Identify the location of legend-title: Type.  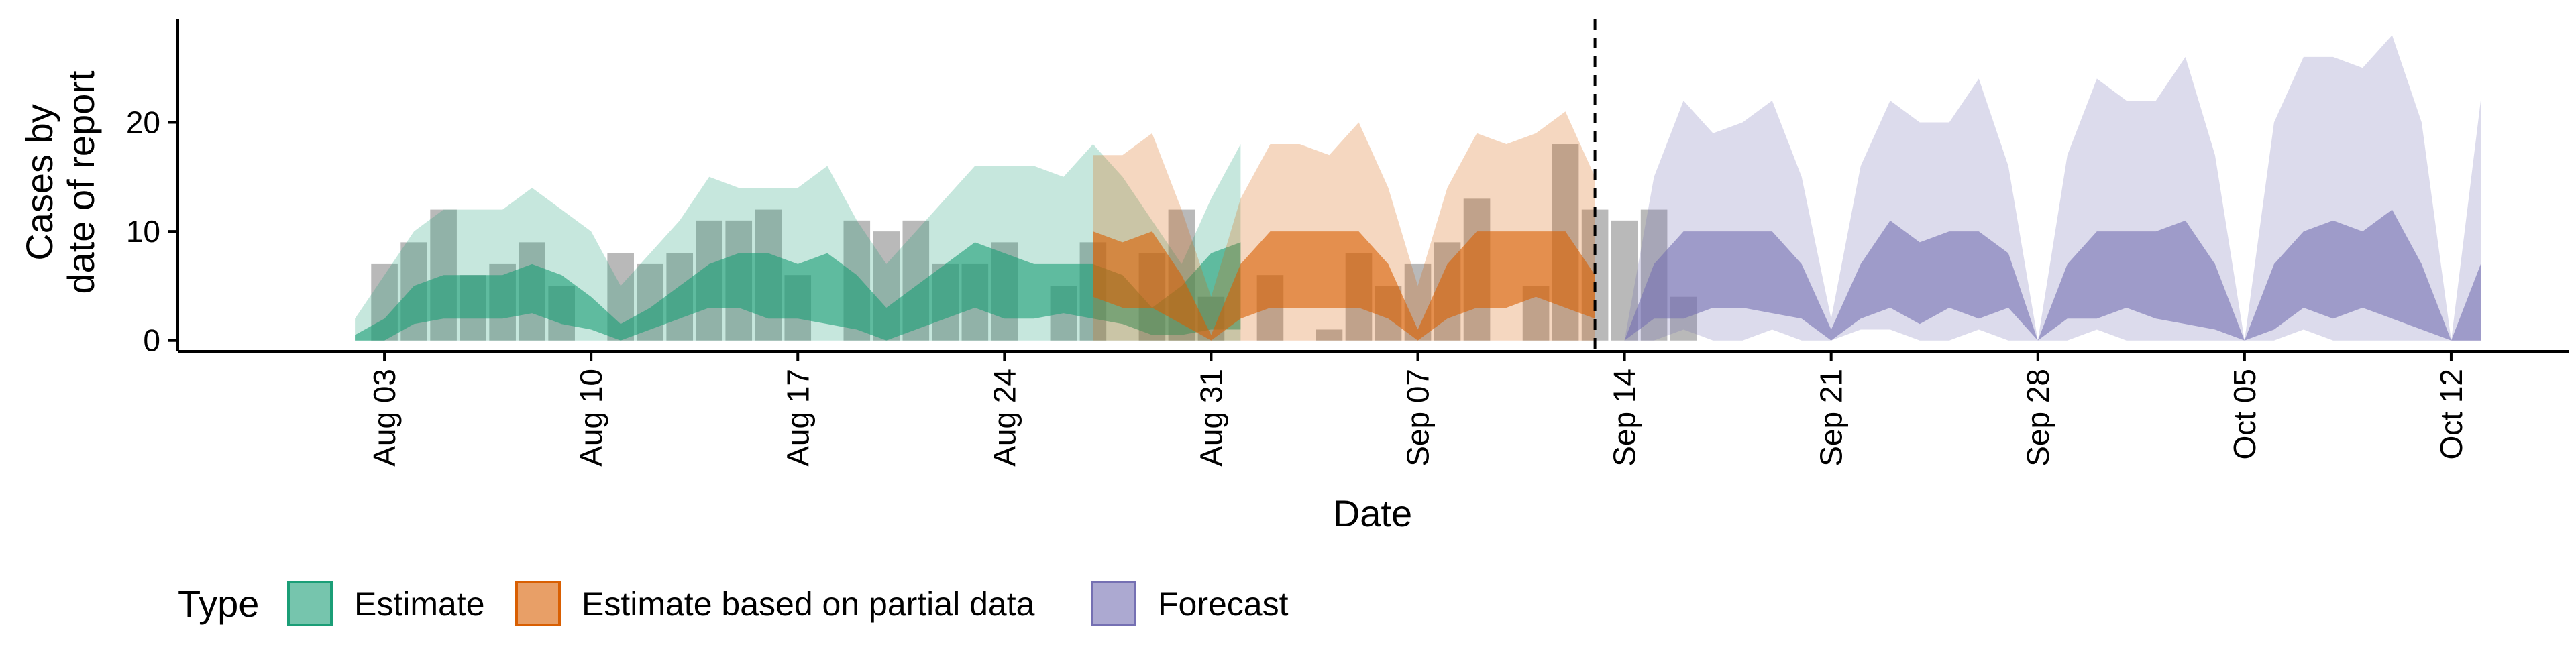
(218, 604).